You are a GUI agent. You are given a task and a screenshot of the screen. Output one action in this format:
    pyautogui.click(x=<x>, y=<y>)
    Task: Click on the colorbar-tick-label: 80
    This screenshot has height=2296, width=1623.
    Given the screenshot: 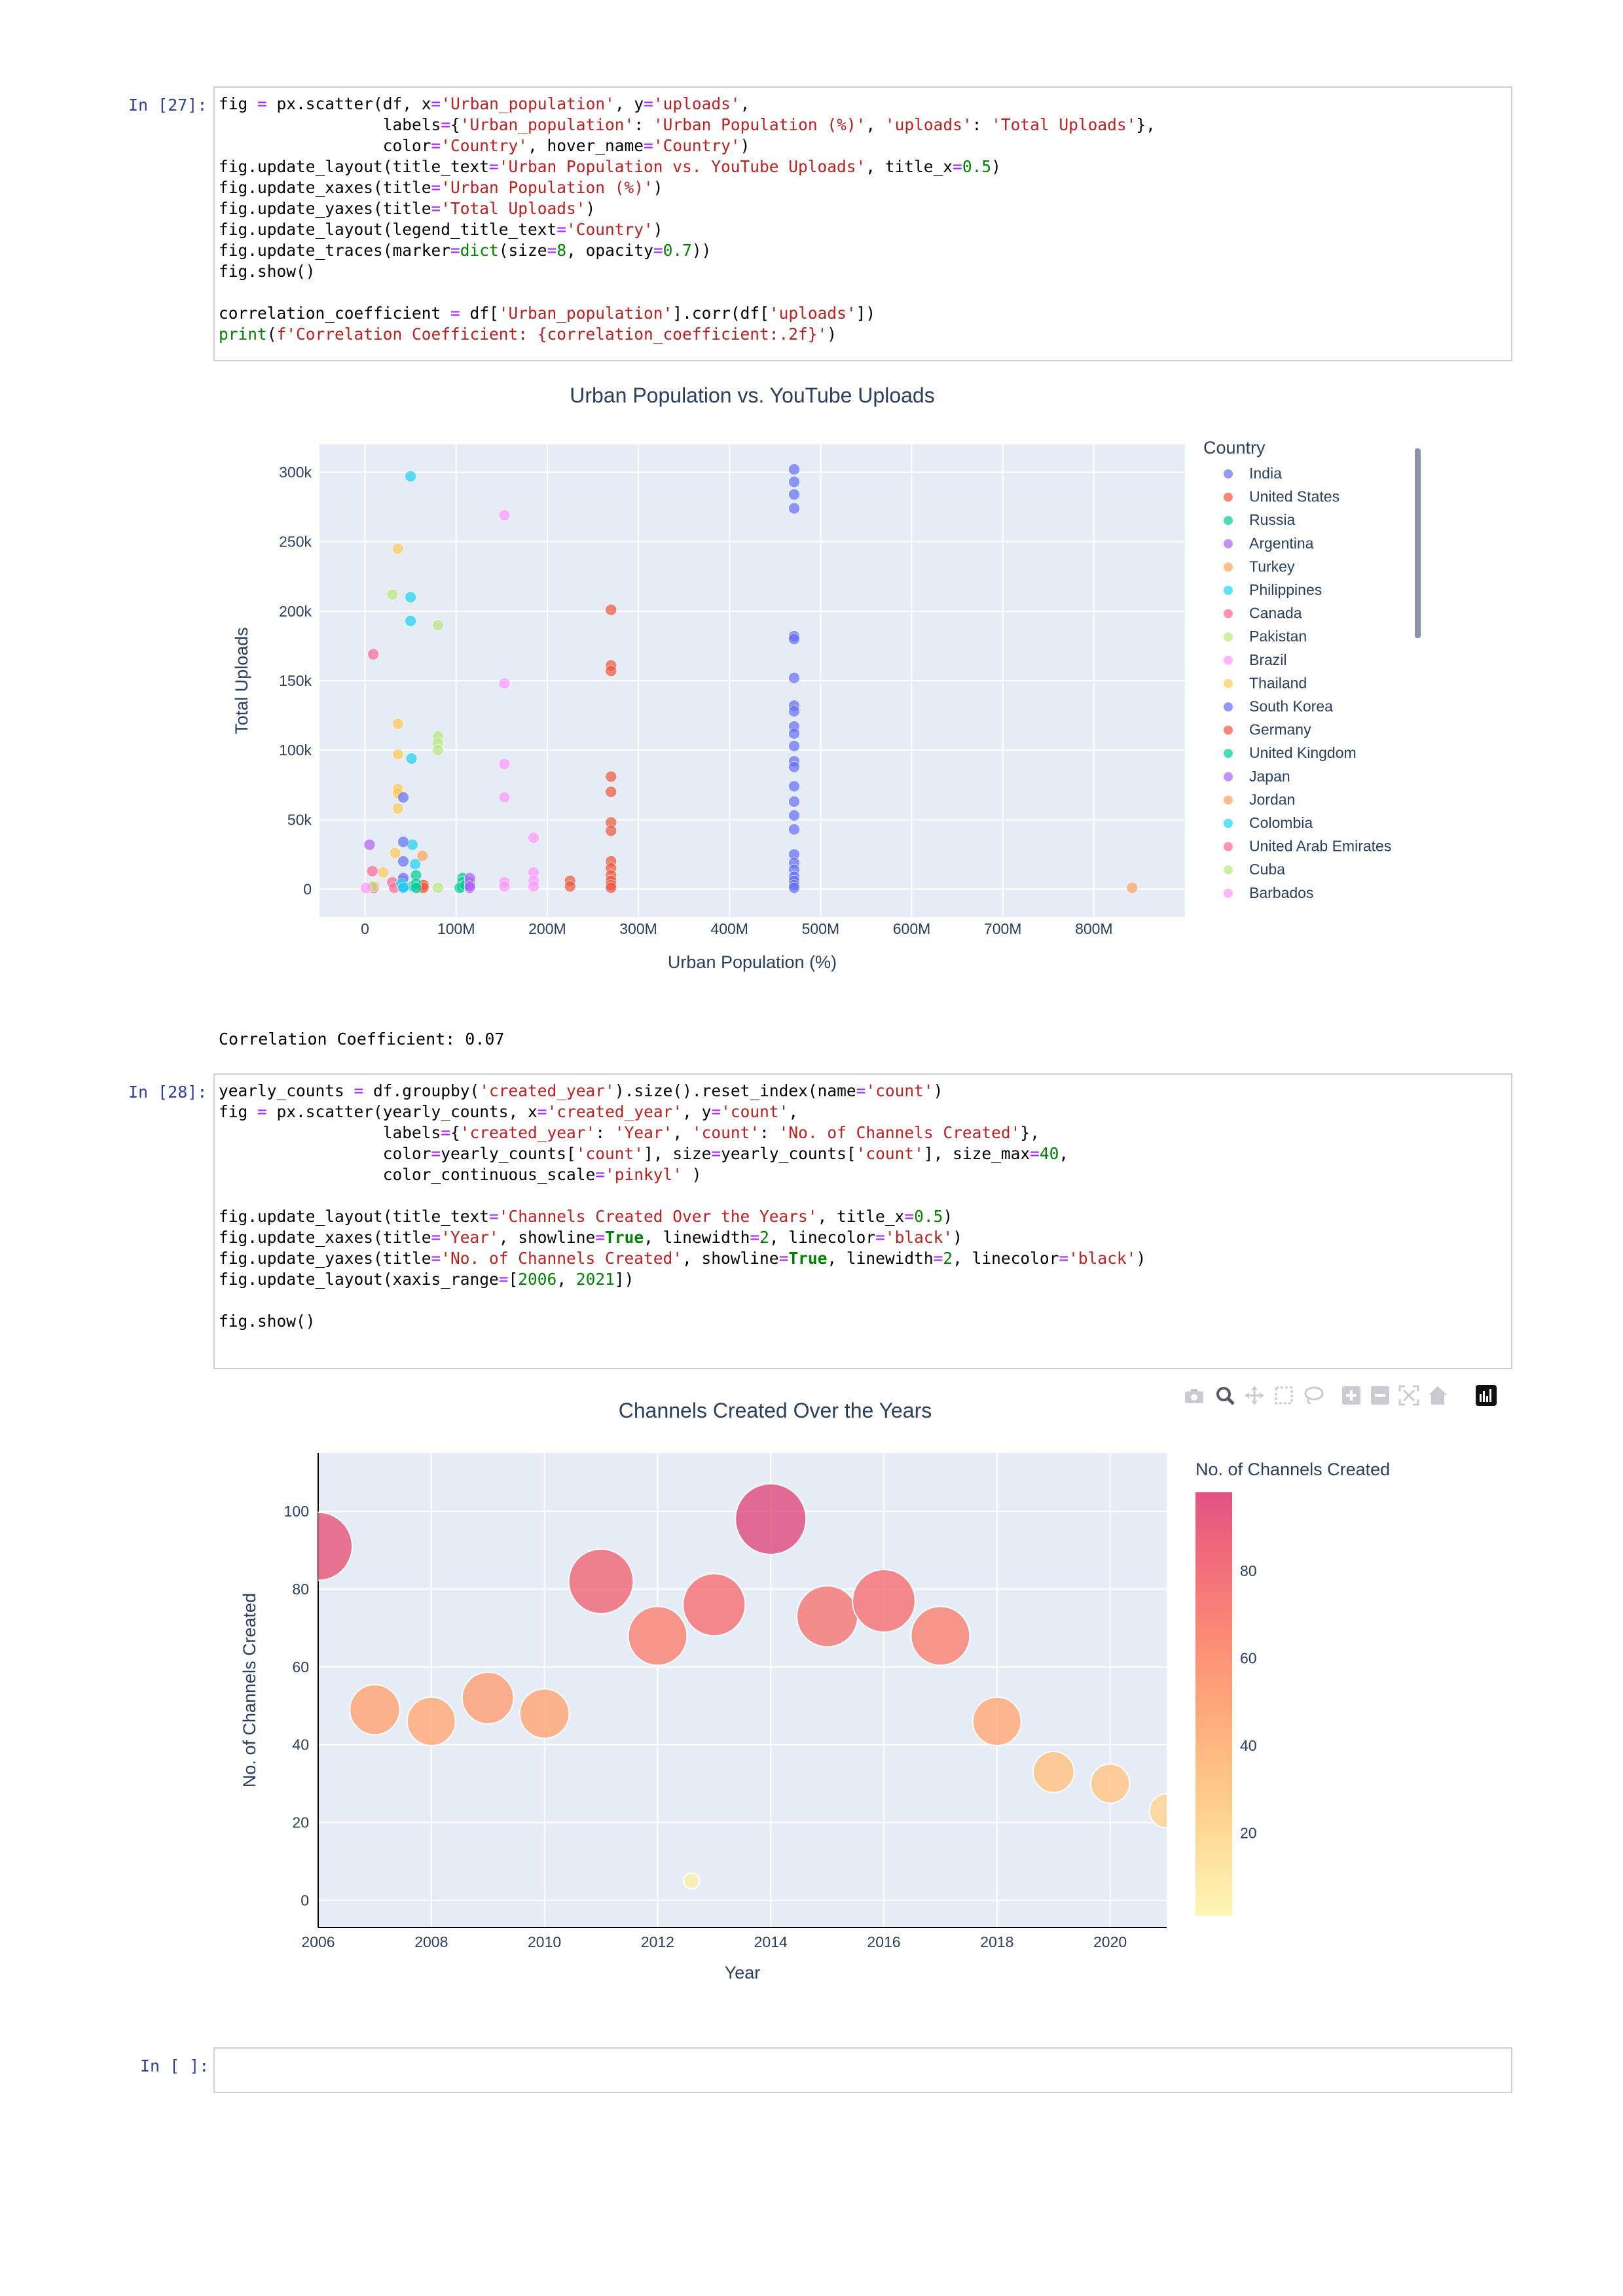 What is the action you would take?
    pyautogui.click(x=1248, y=1570)
    